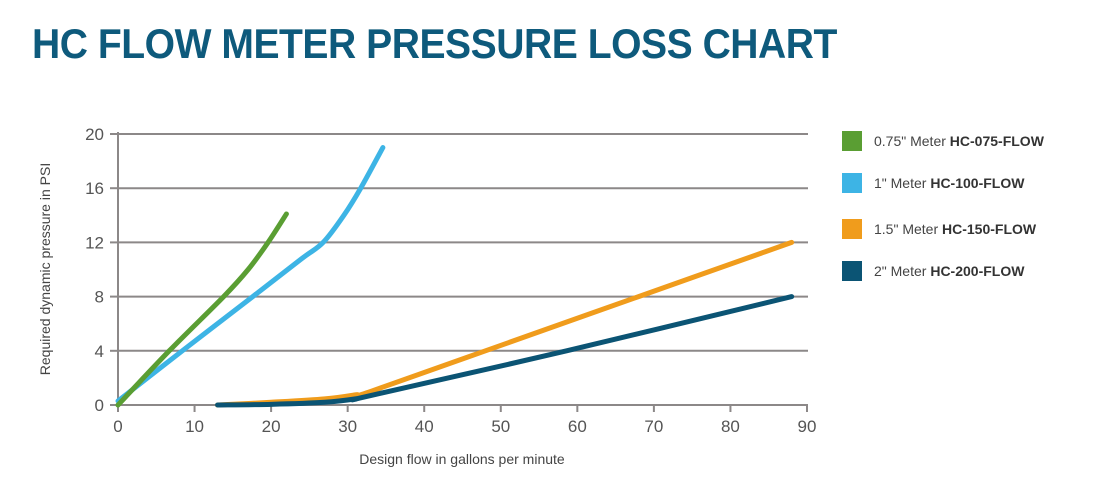 The height and width of the screenshot is (497, 1099). I want to click on legend-meter-size: 1.5" Meter, so click(906, 229).